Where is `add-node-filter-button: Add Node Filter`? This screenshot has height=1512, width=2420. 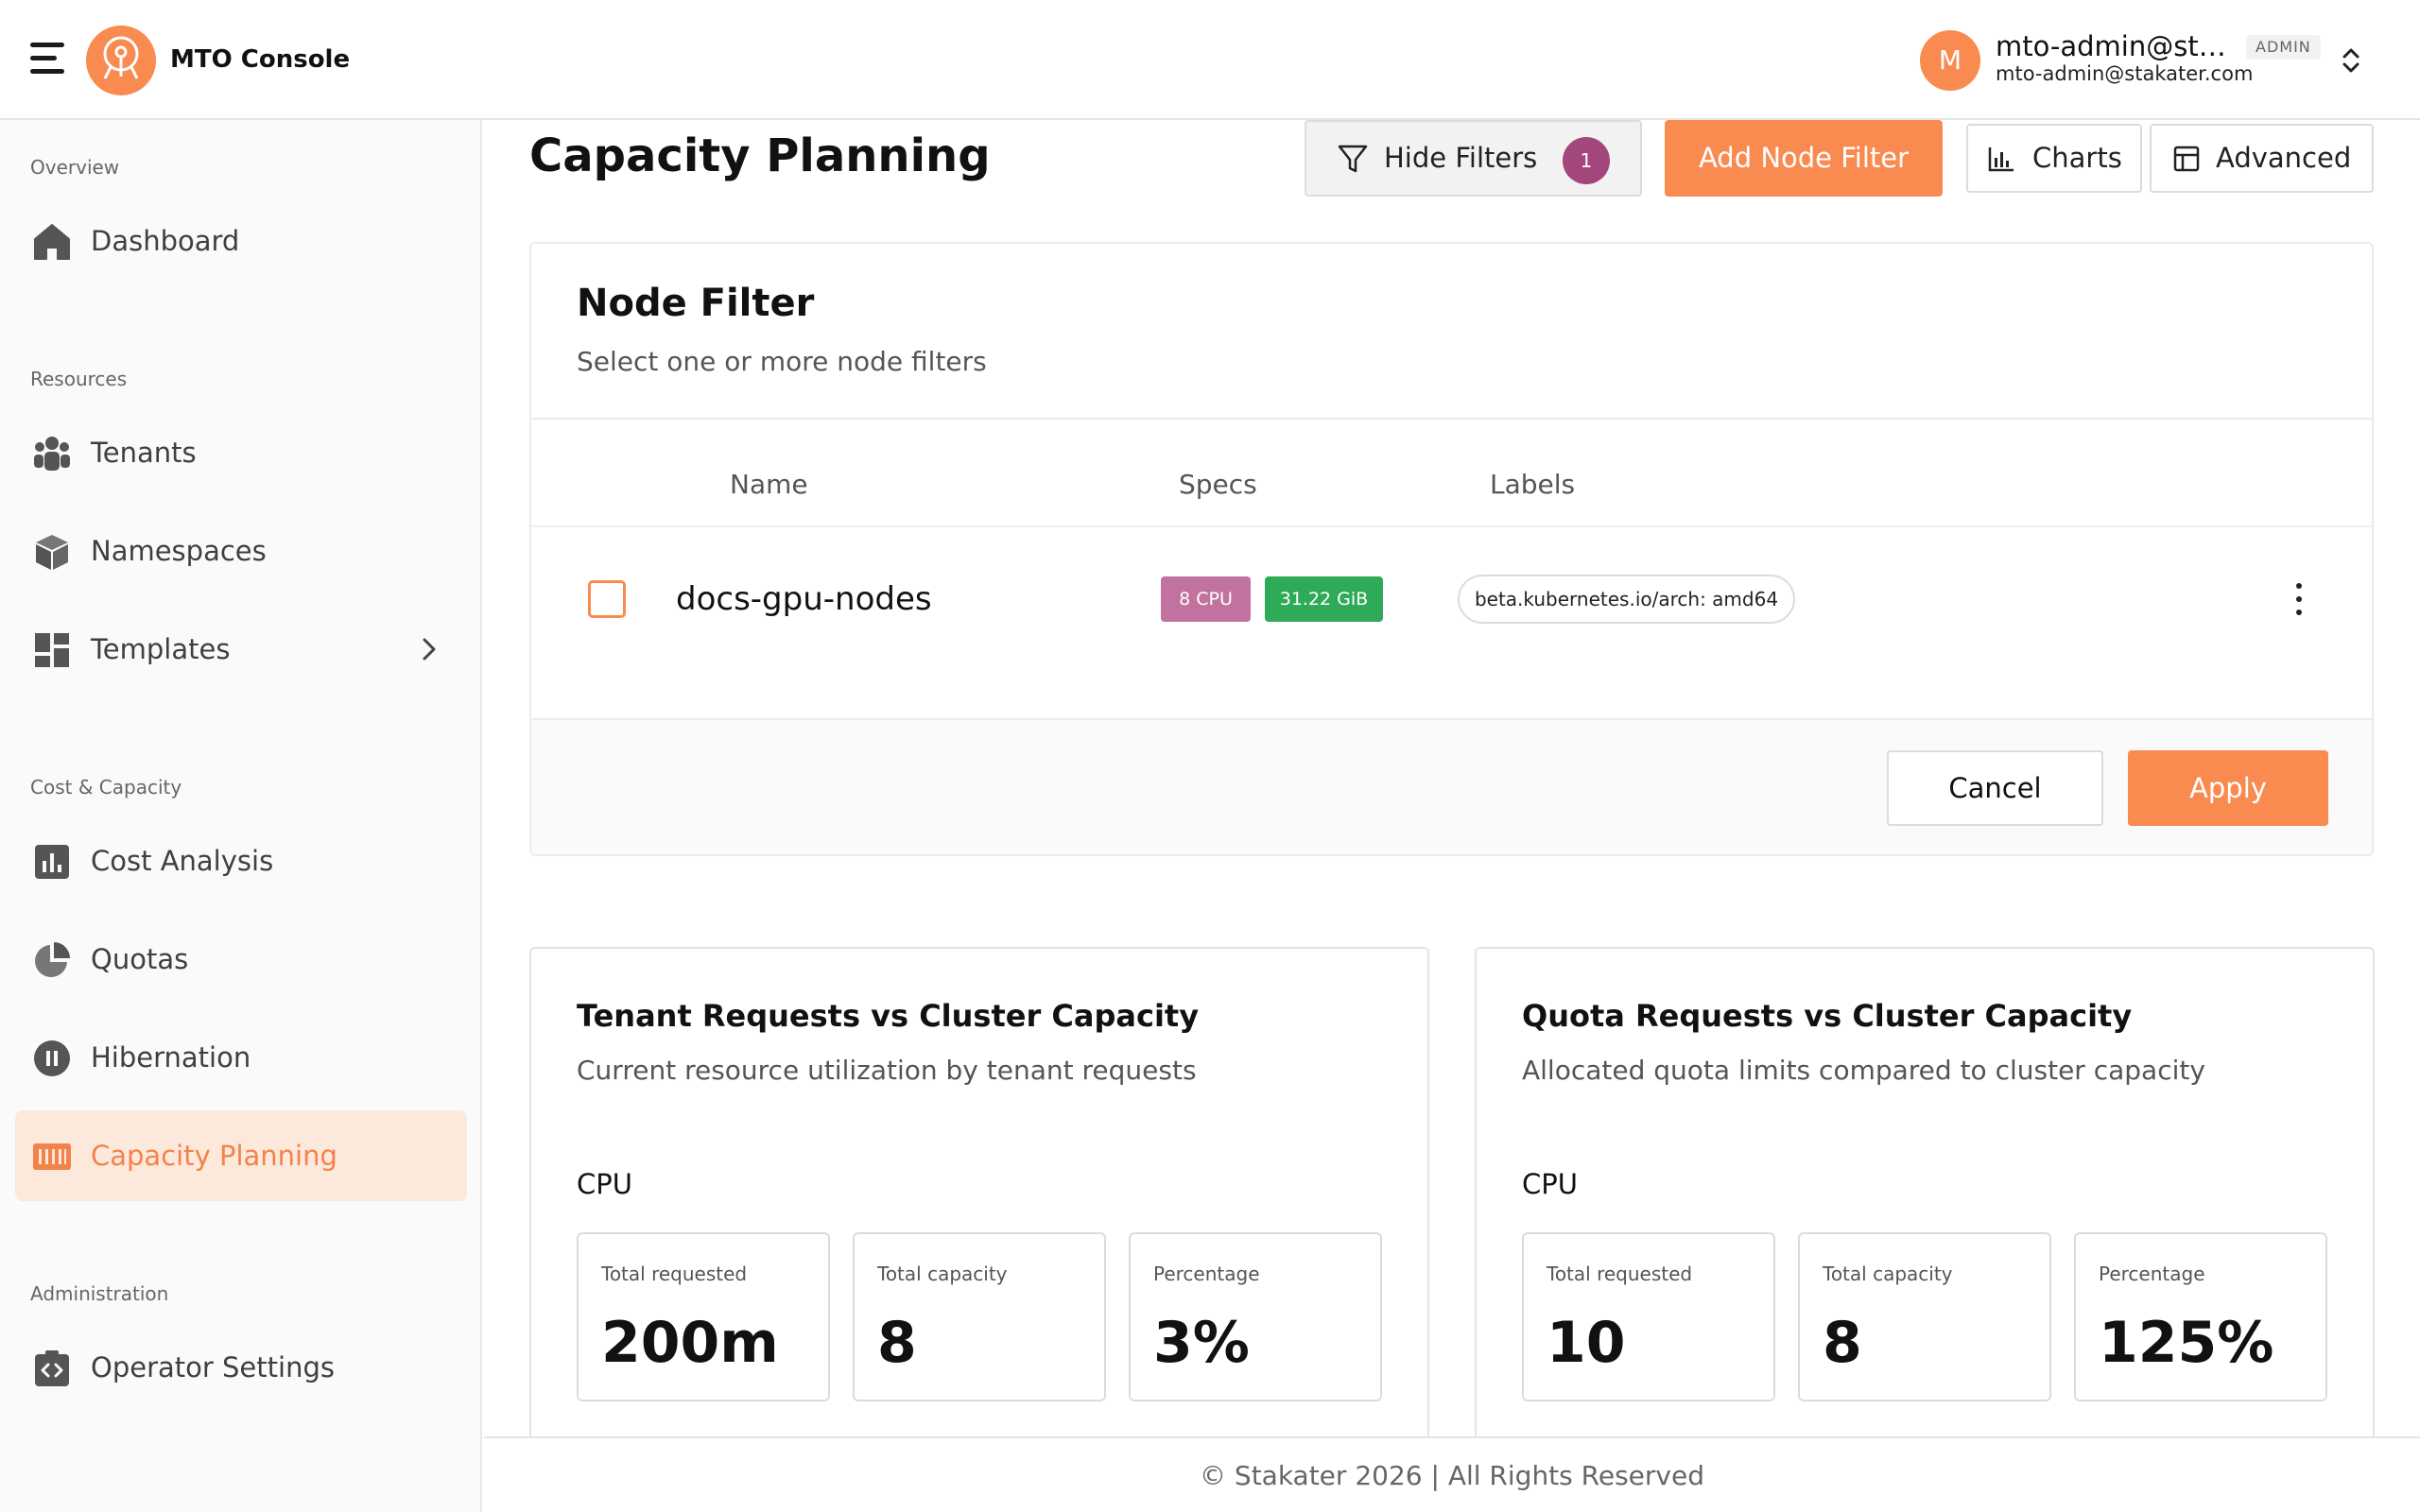 add-node-filter-button: Add Node Filter is located at coordinates (1804, 158).